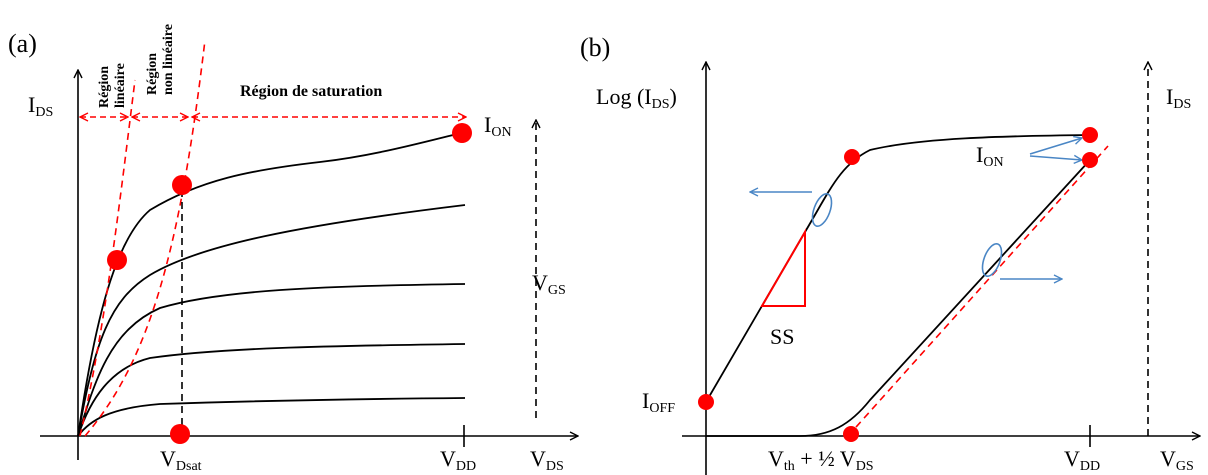  I want to click on panel-a-label: (a), so click(22, 43).